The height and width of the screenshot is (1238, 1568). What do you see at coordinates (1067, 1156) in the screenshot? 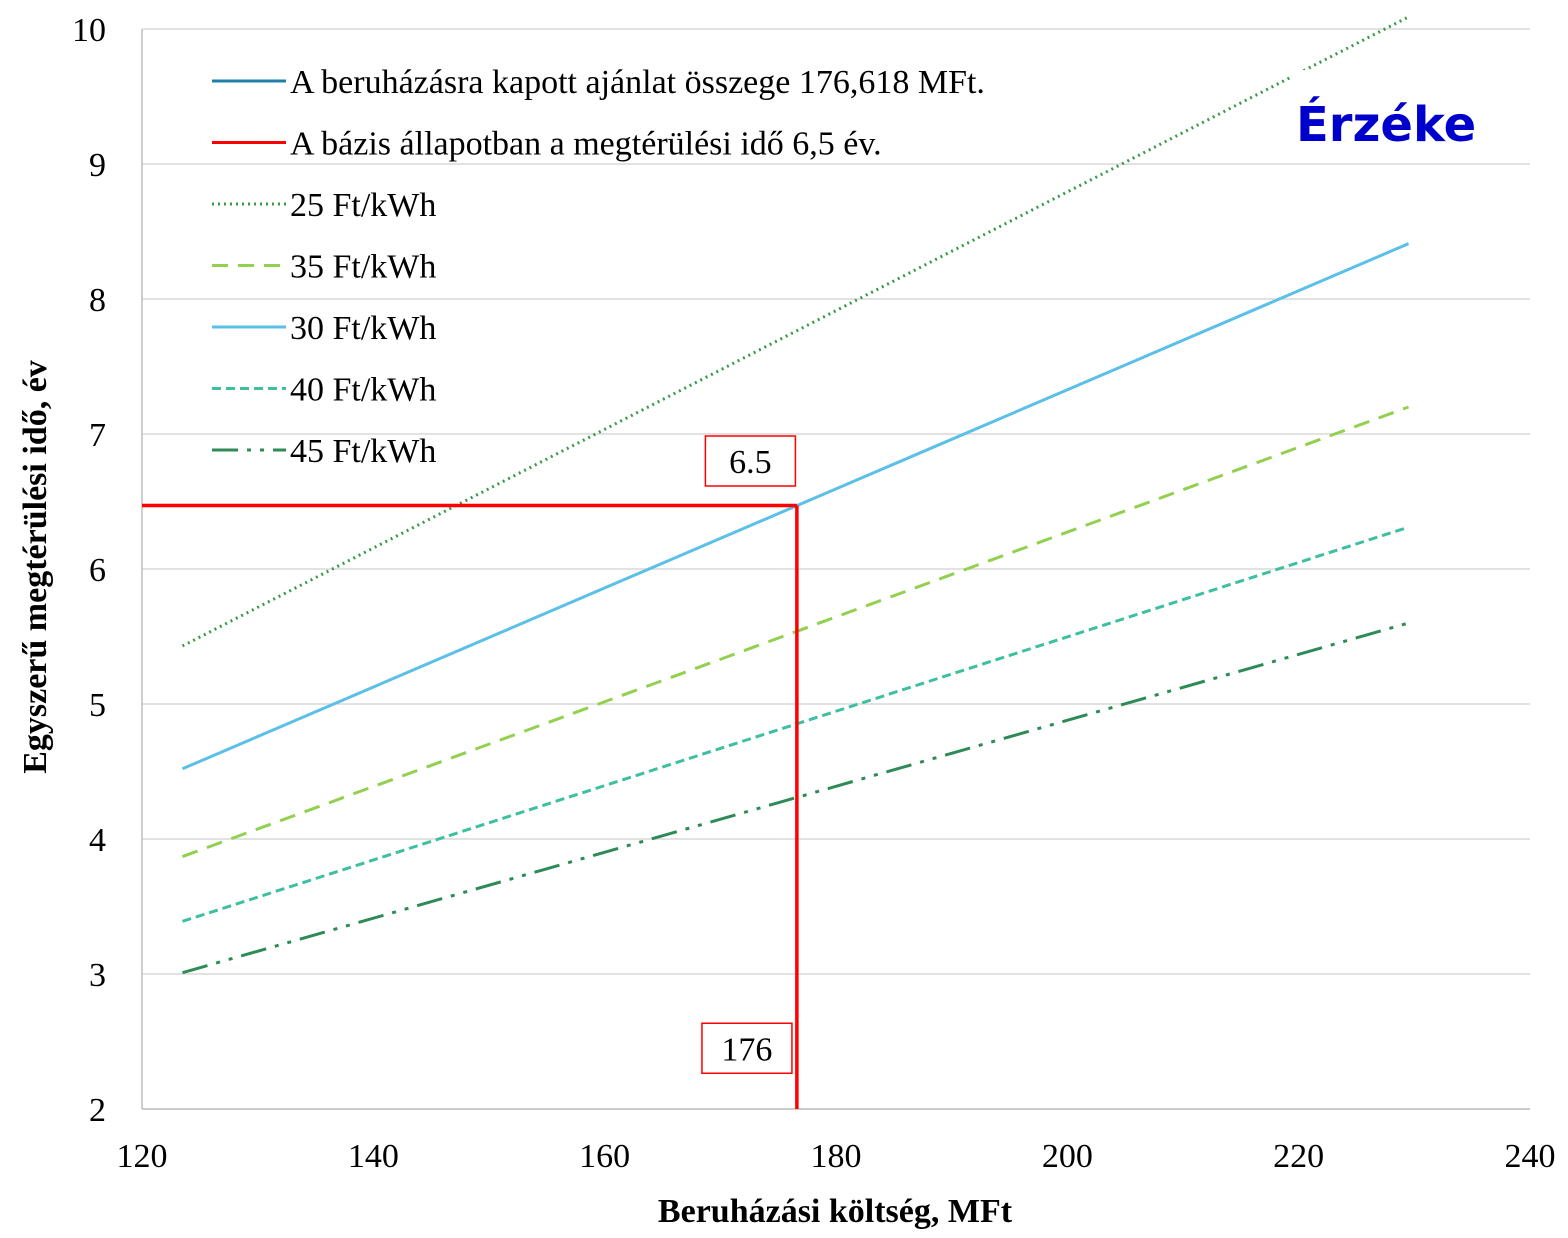
I see `x-tick-label-200: 200` at bounding box center [1067, 1156].